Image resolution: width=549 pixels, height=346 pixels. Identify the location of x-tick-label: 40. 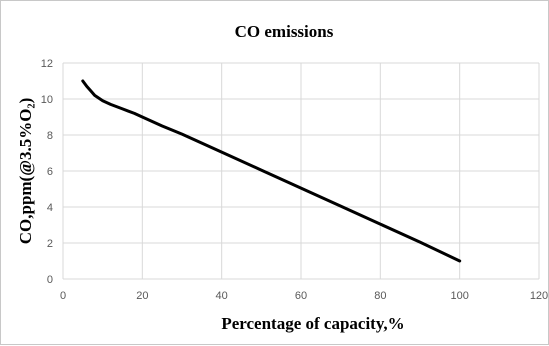
(222, 296).